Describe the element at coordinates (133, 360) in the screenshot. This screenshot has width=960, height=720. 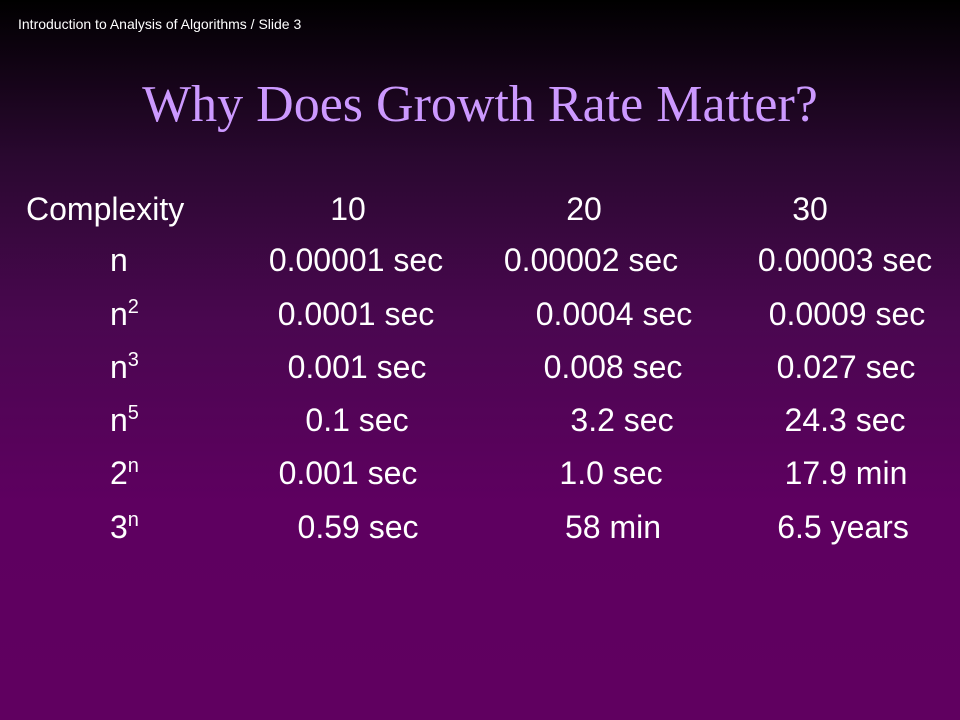
I see `row-label-n3-exponent: 3` at that location.